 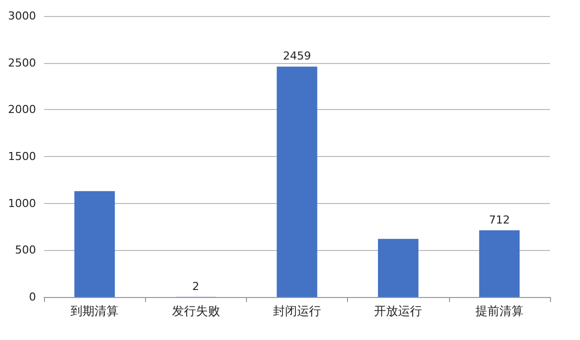 I want to click on y-tick-label: 2000, so click(x=22, y=109).